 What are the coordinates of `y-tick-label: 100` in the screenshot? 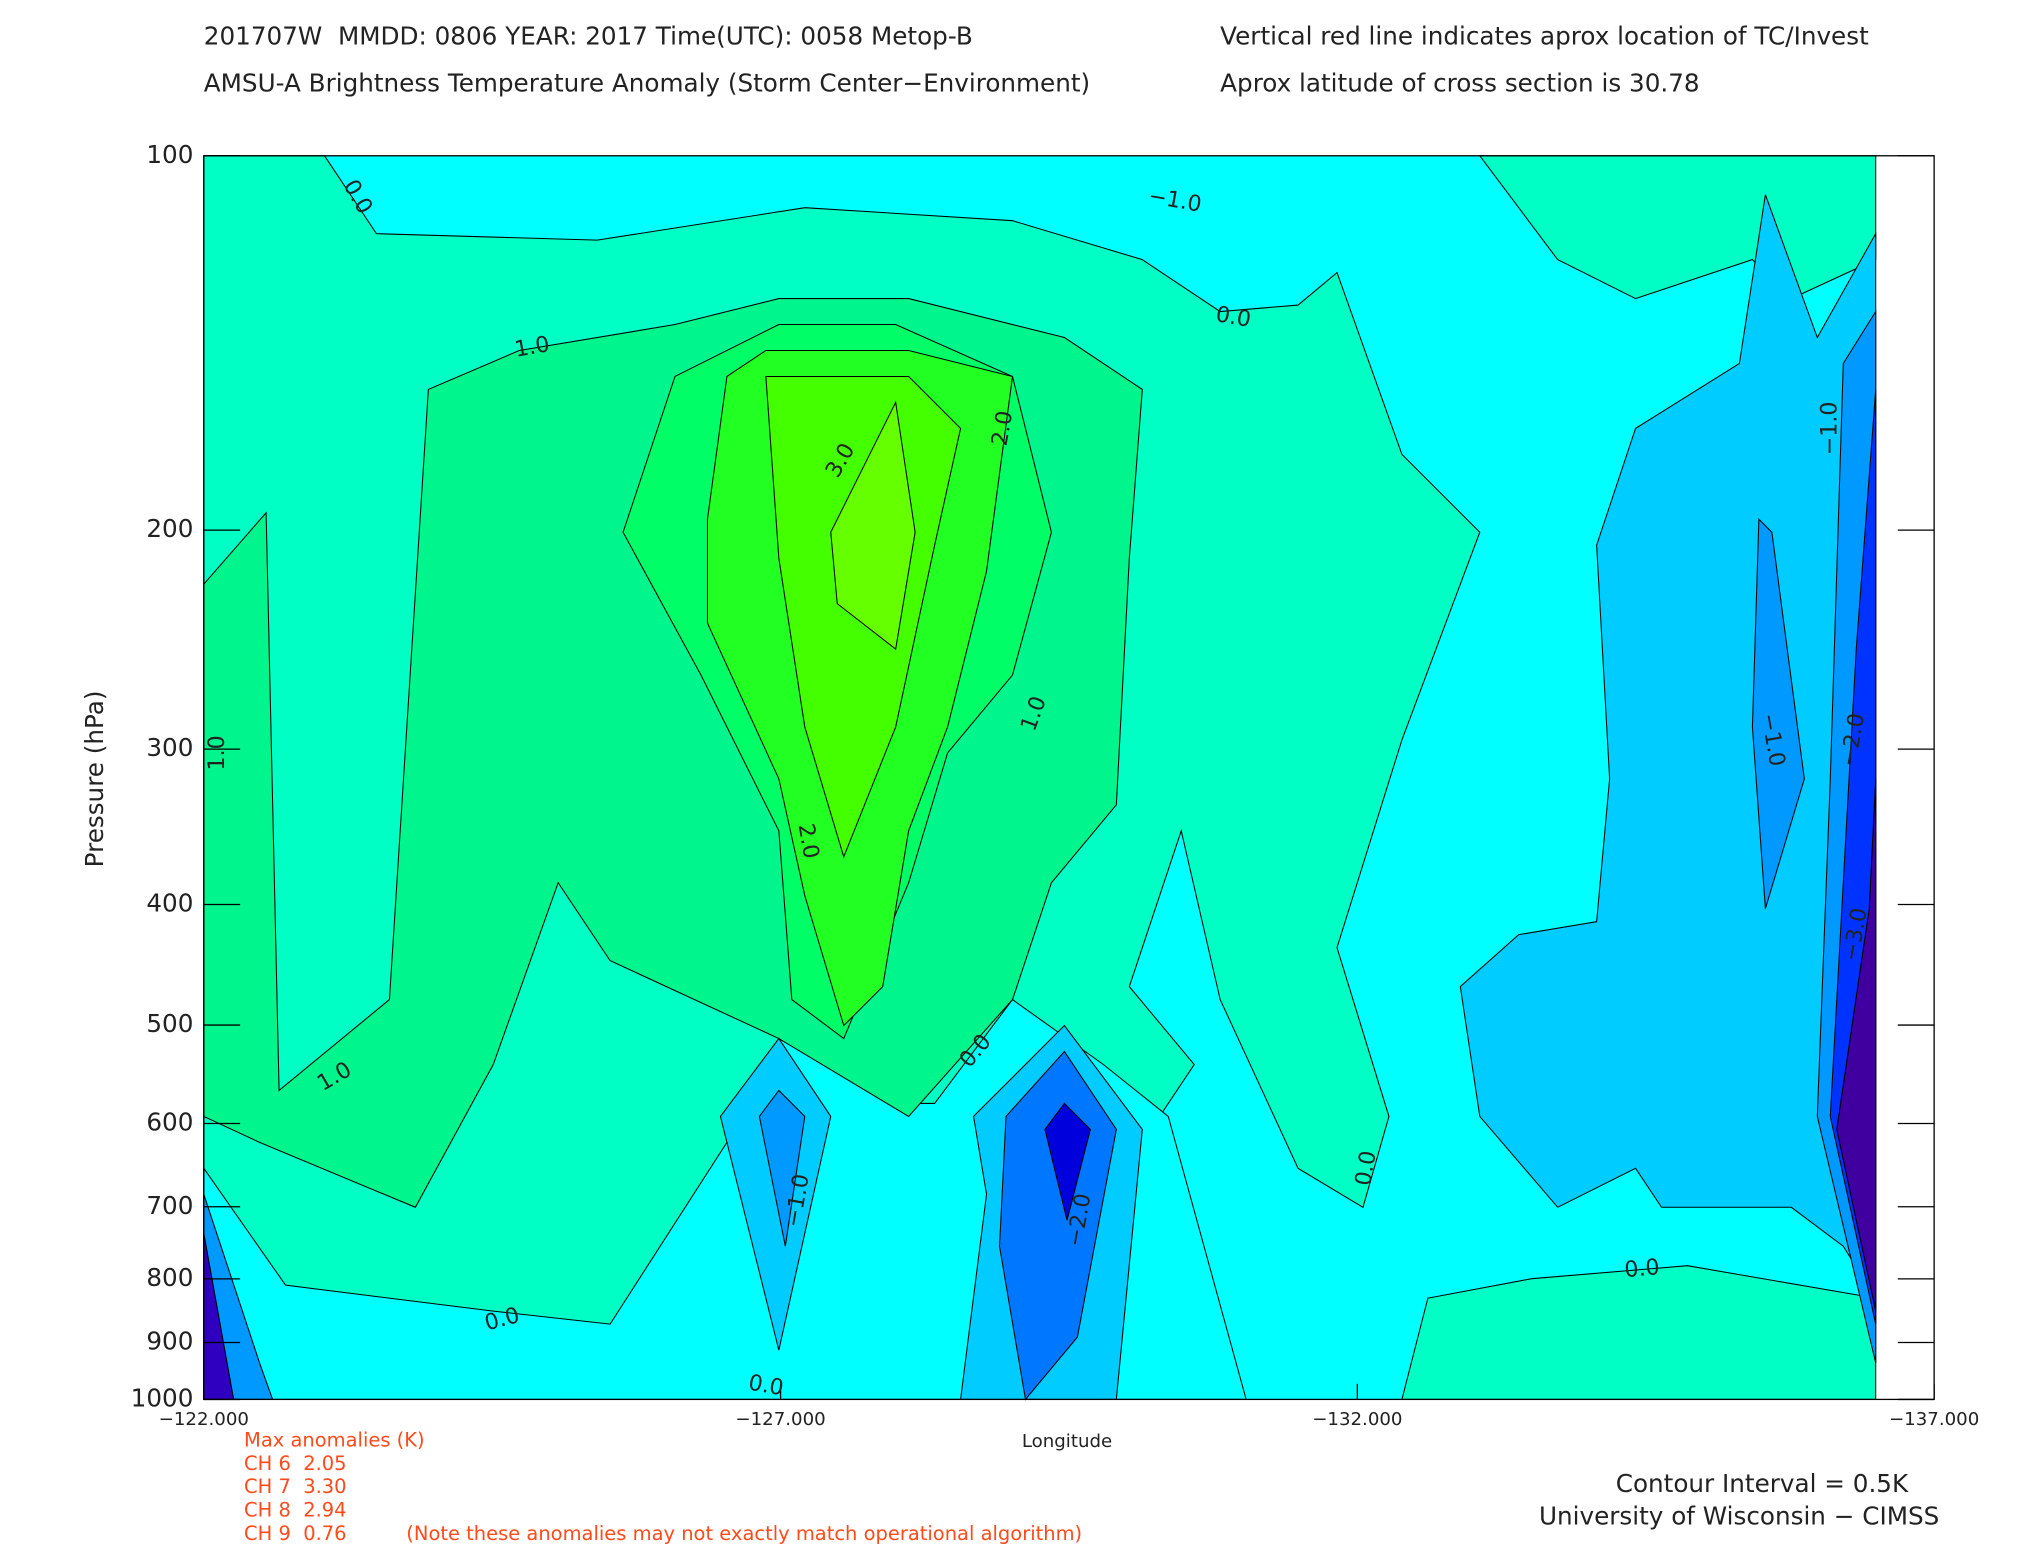 It's located at (169, 154).